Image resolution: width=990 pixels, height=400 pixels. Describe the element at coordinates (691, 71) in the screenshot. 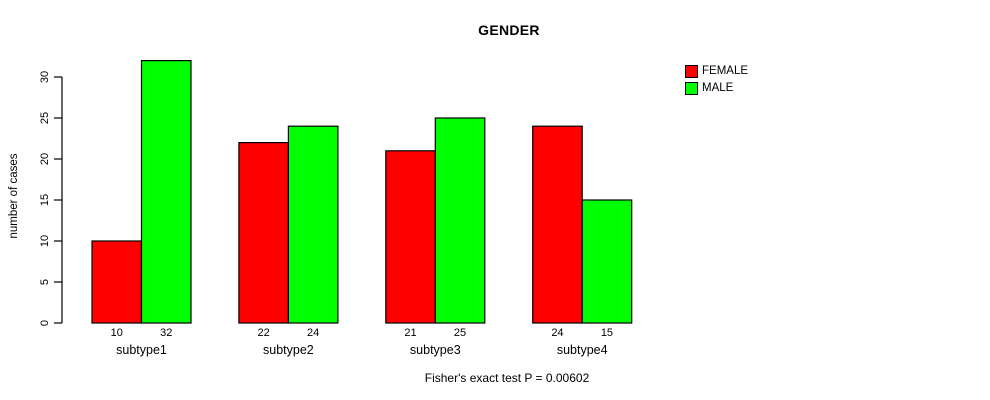

I see `female-color-swatch` at that location.